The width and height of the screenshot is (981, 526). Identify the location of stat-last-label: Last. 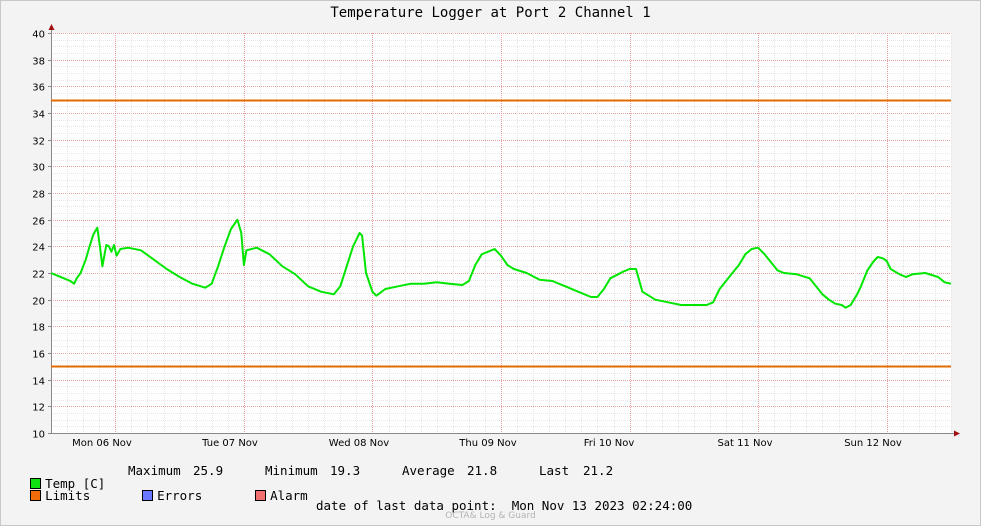
(554, 470).